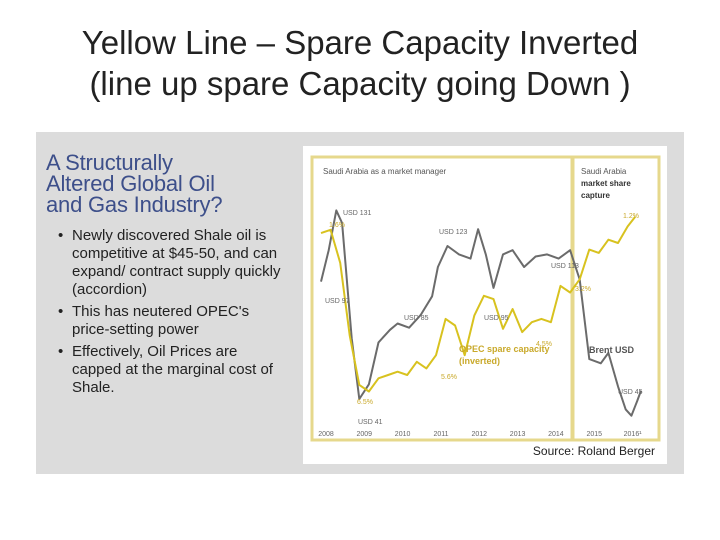 Image resolution: width=720 pixels, height=540 pixels. Describe the element at coordinates (612, 350) in the screenshot. I see `annotation-brent-label: Brent USD` at that location.